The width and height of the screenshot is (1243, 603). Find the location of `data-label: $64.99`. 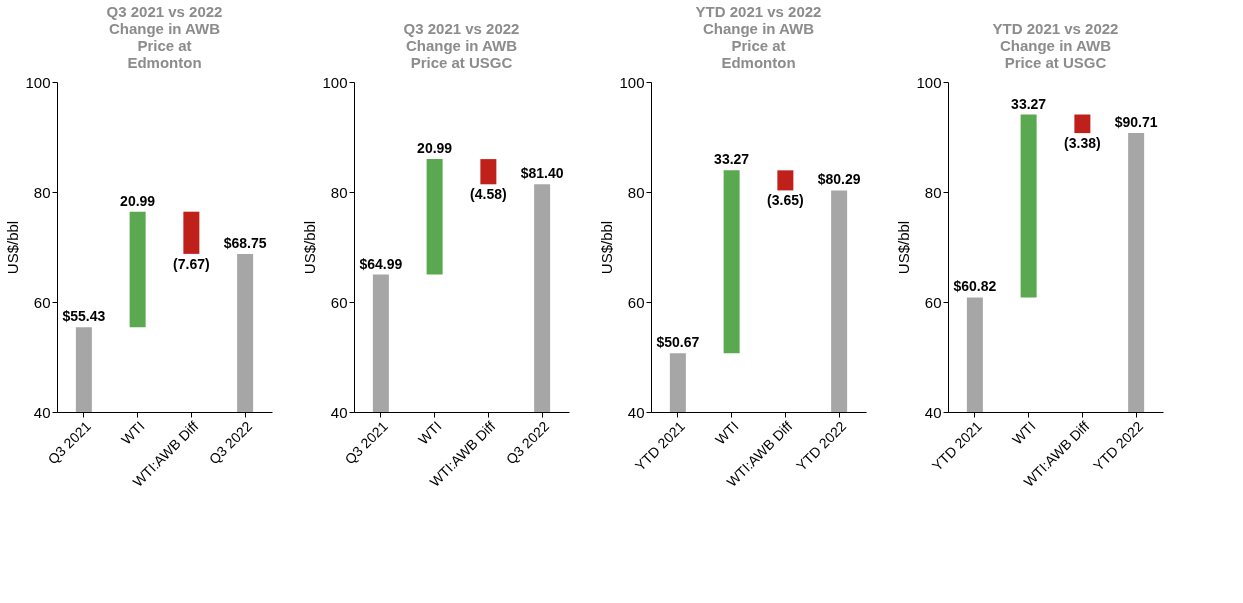

data-label: $64.99 is located at coordinates (381, 263).